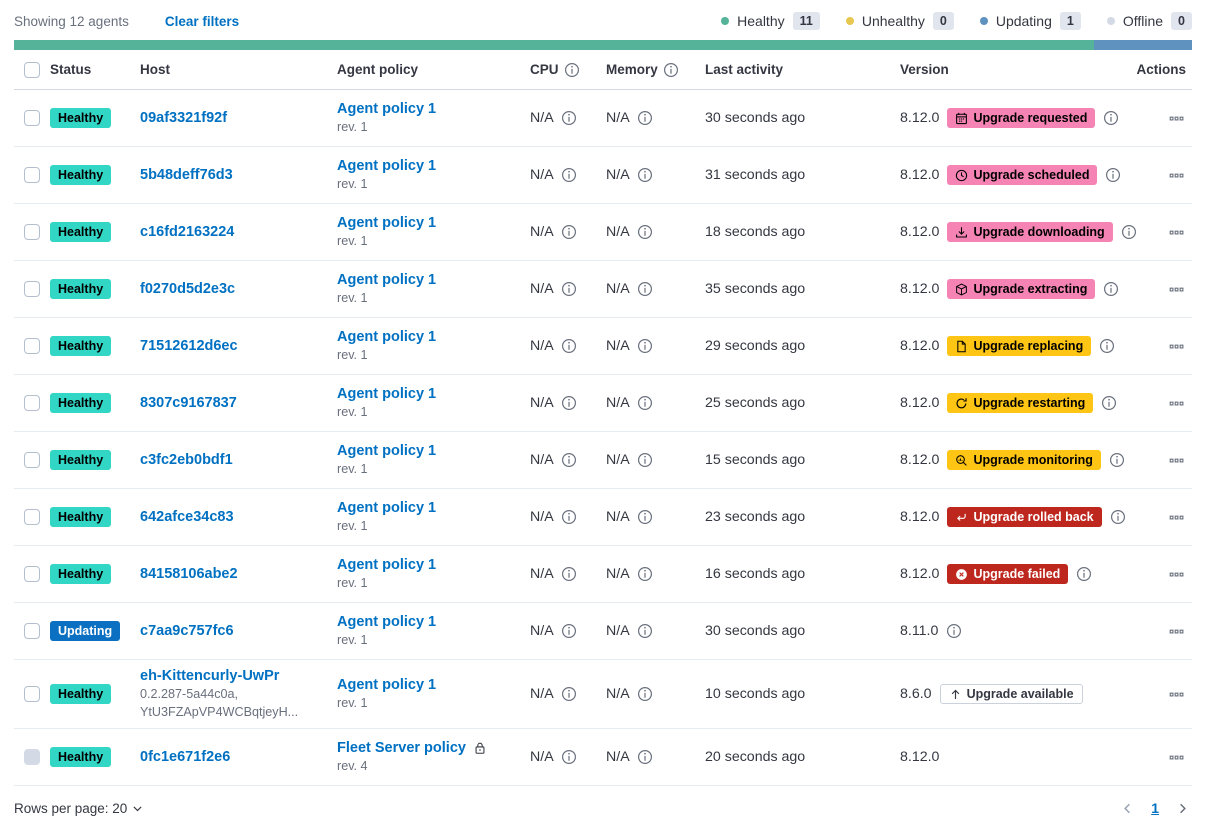 This screenshot has width=1225, height=838. I want to click on legend-item-unhealthy: Unhealthy 0, so click(899, 21).